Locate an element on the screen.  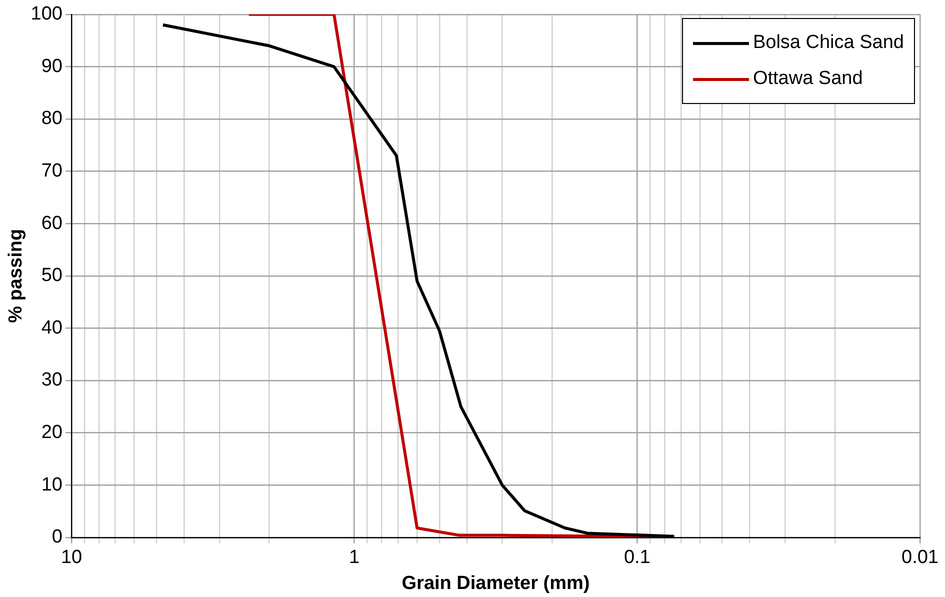
x-tick-label: 0.1 is located at coordinates (637, 557).